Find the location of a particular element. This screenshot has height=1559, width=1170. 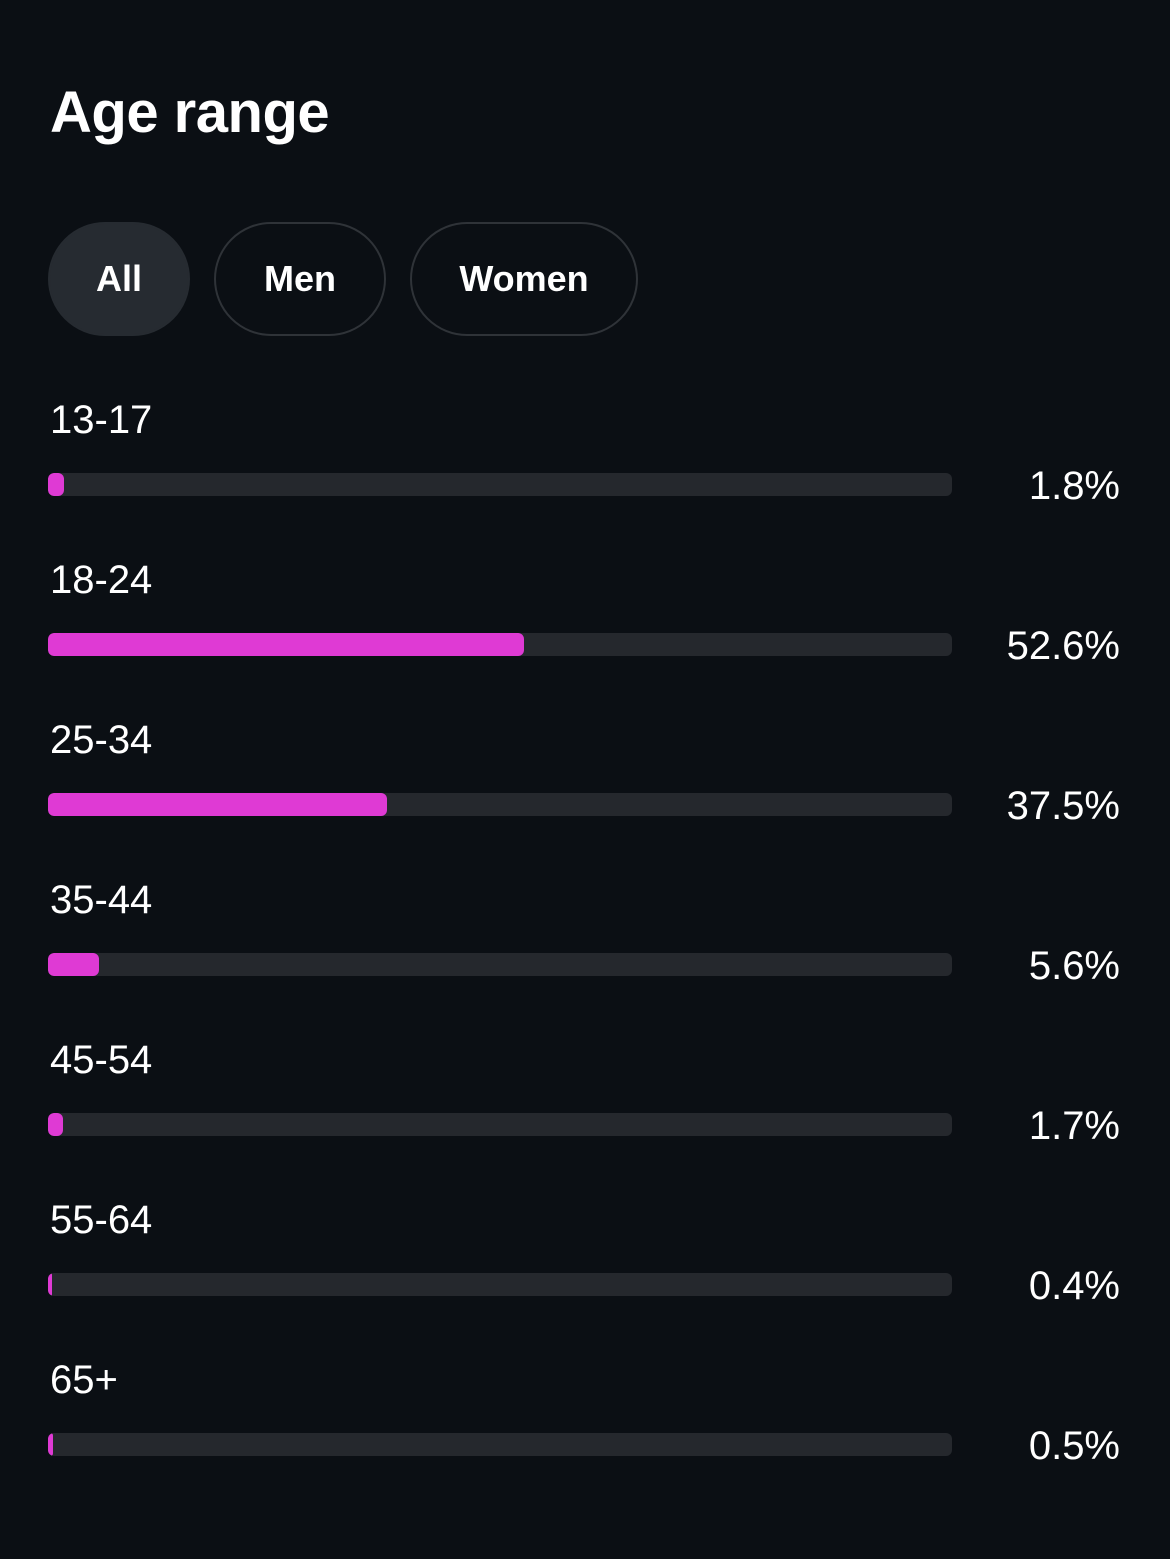

age-row-45-54: 45-54 1.7% is located at coordinates (584, 1110).